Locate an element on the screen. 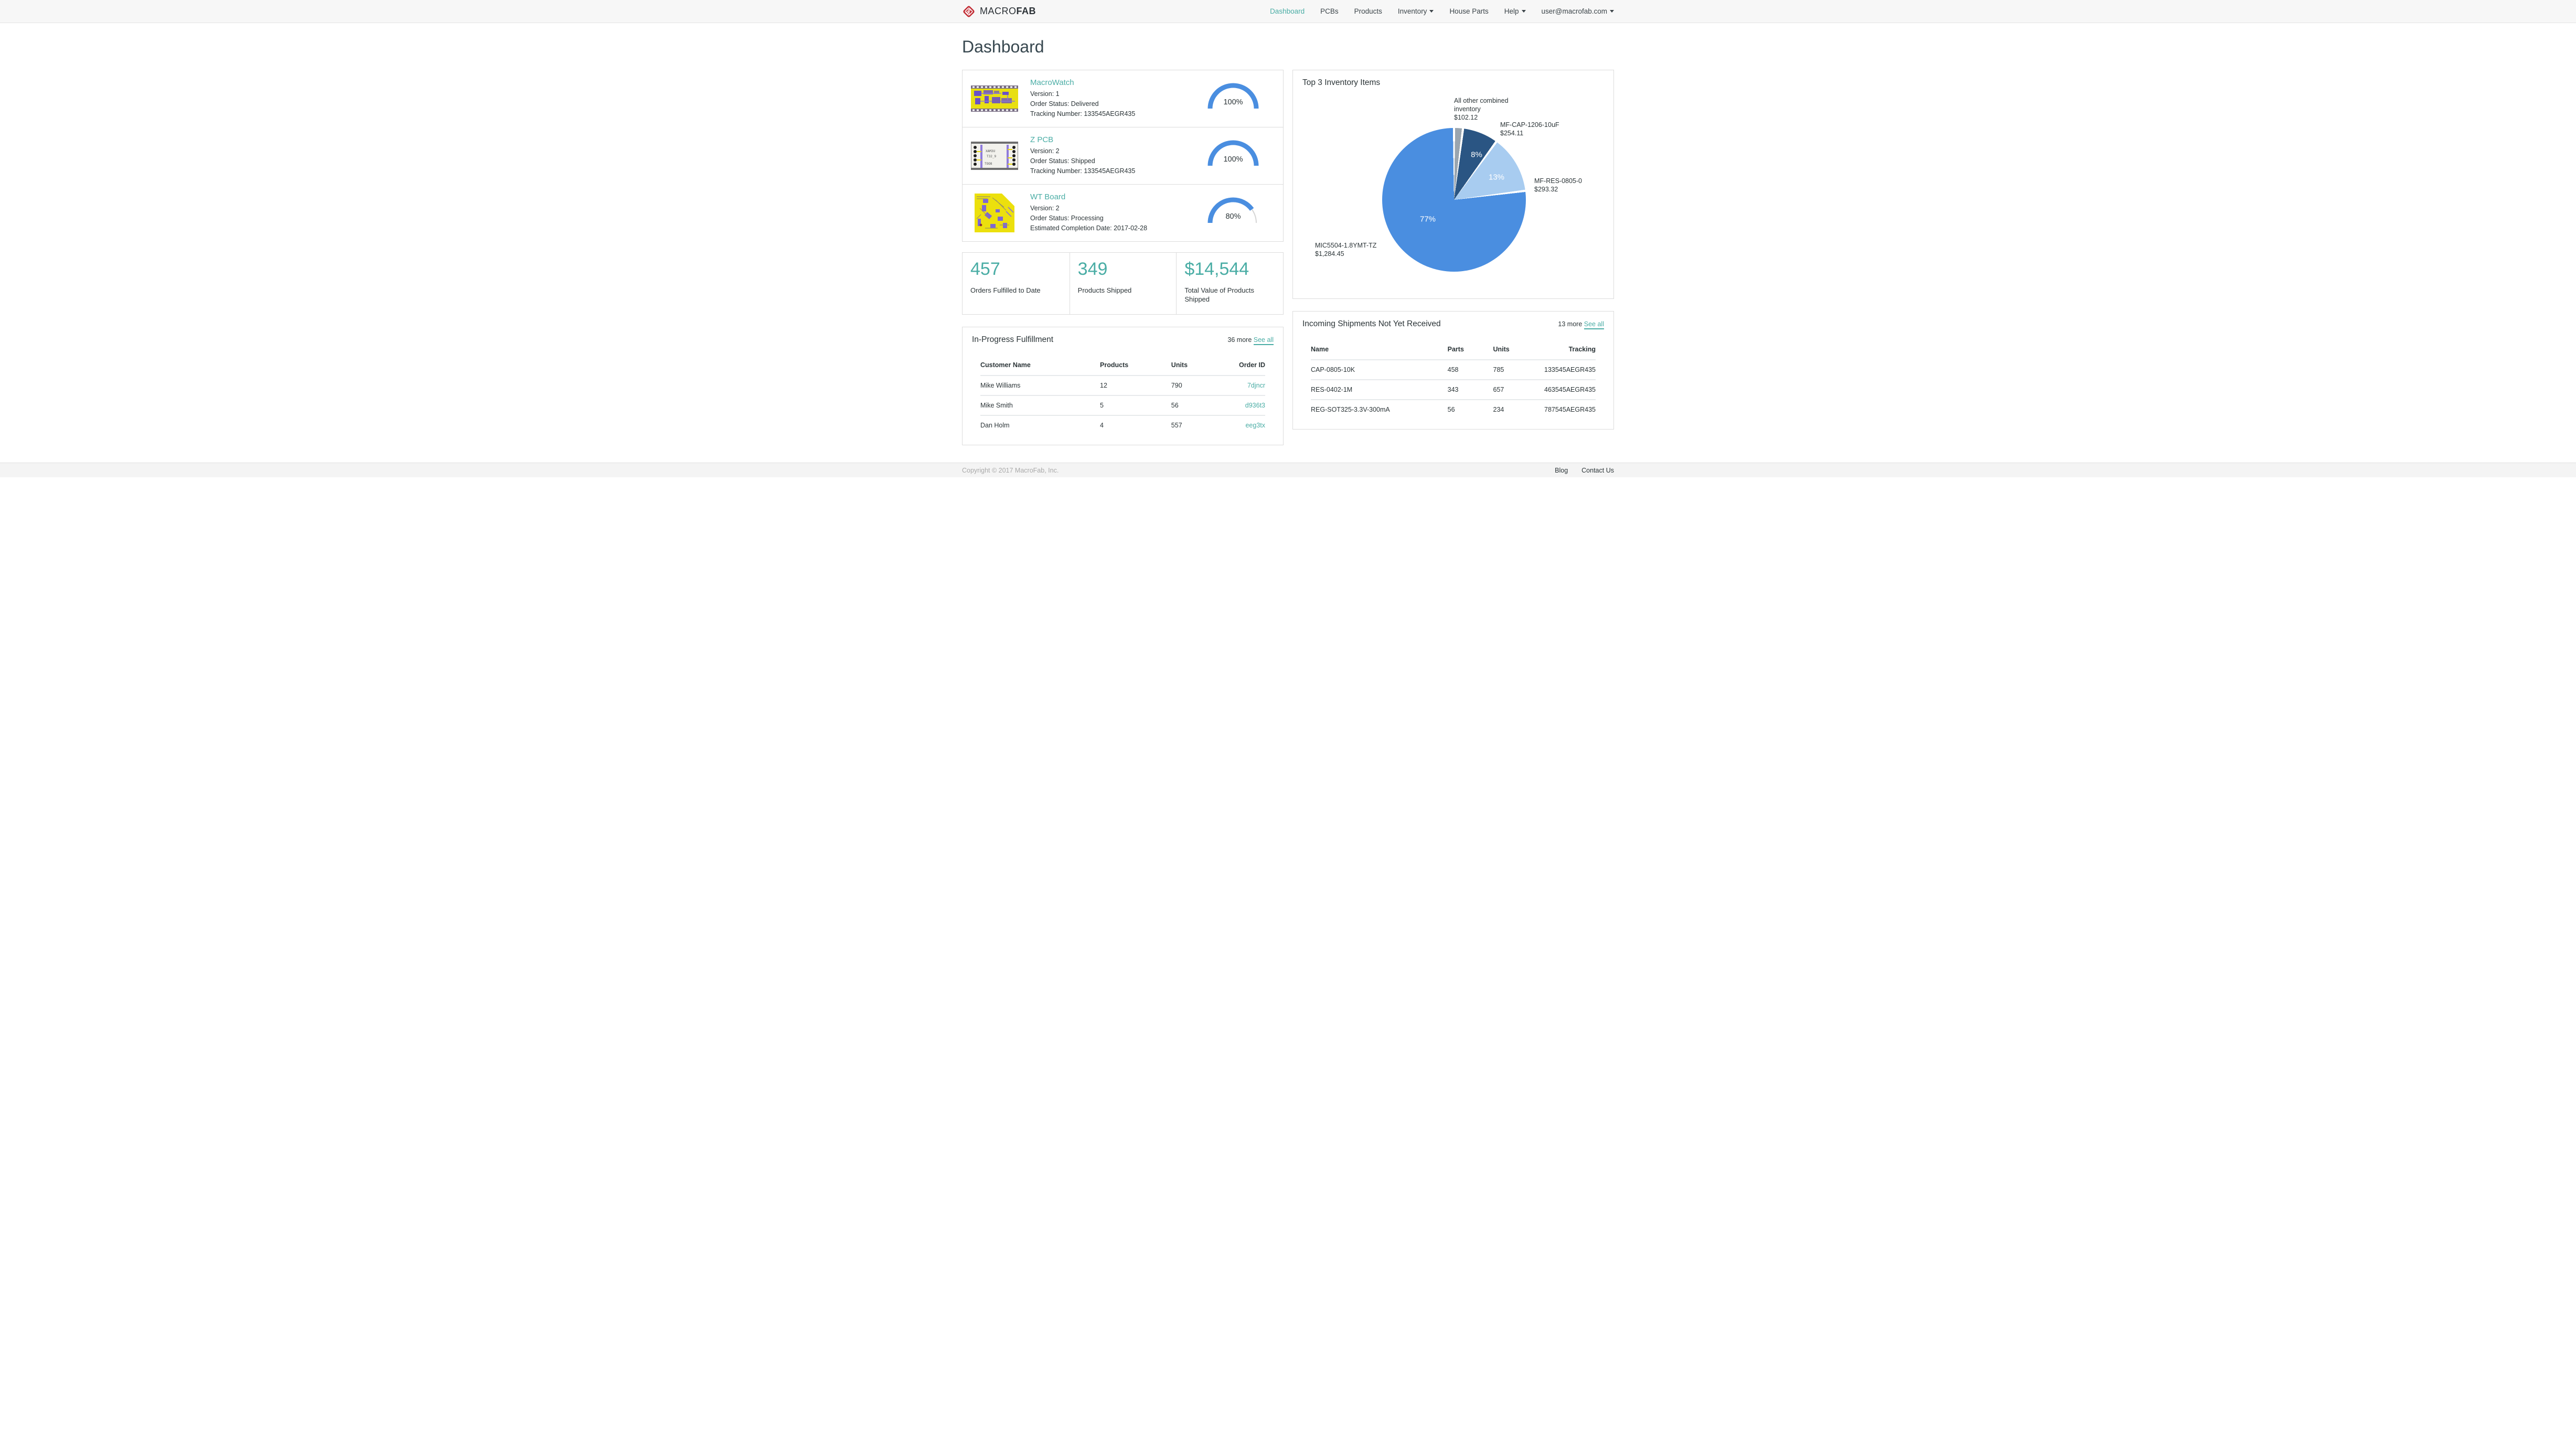 The height and width of the screenshot is (1447, 2576). cell-customer-name: Mike Smith is located at coordinates (996, 405).